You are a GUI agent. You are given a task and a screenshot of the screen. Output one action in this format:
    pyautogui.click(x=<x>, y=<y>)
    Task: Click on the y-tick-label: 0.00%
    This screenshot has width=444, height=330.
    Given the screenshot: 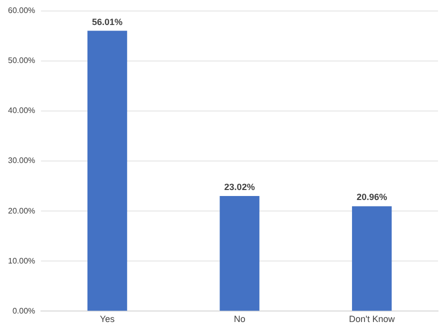 What is the action you would take?
    pyautogui.click(x=24, y=311)
    